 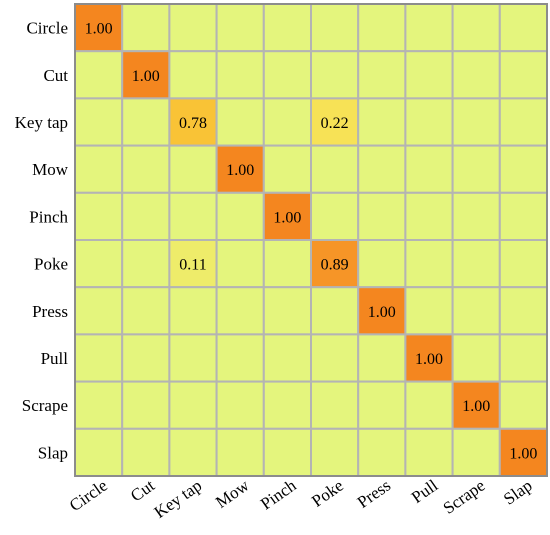 I want to click on row-label: Pinch, so click(x=48, y=216).